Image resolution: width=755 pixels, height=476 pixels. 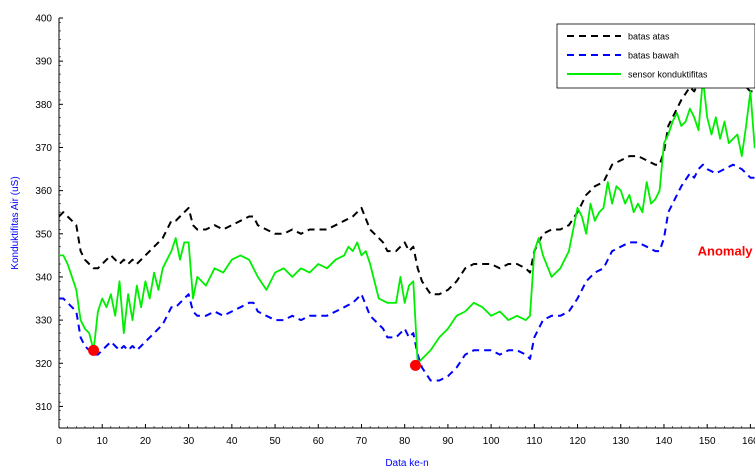 What do you see at coordinates (43, 148) in the screenshot?
I see `y-tick-label: 370` at bounding box center [43, 148].